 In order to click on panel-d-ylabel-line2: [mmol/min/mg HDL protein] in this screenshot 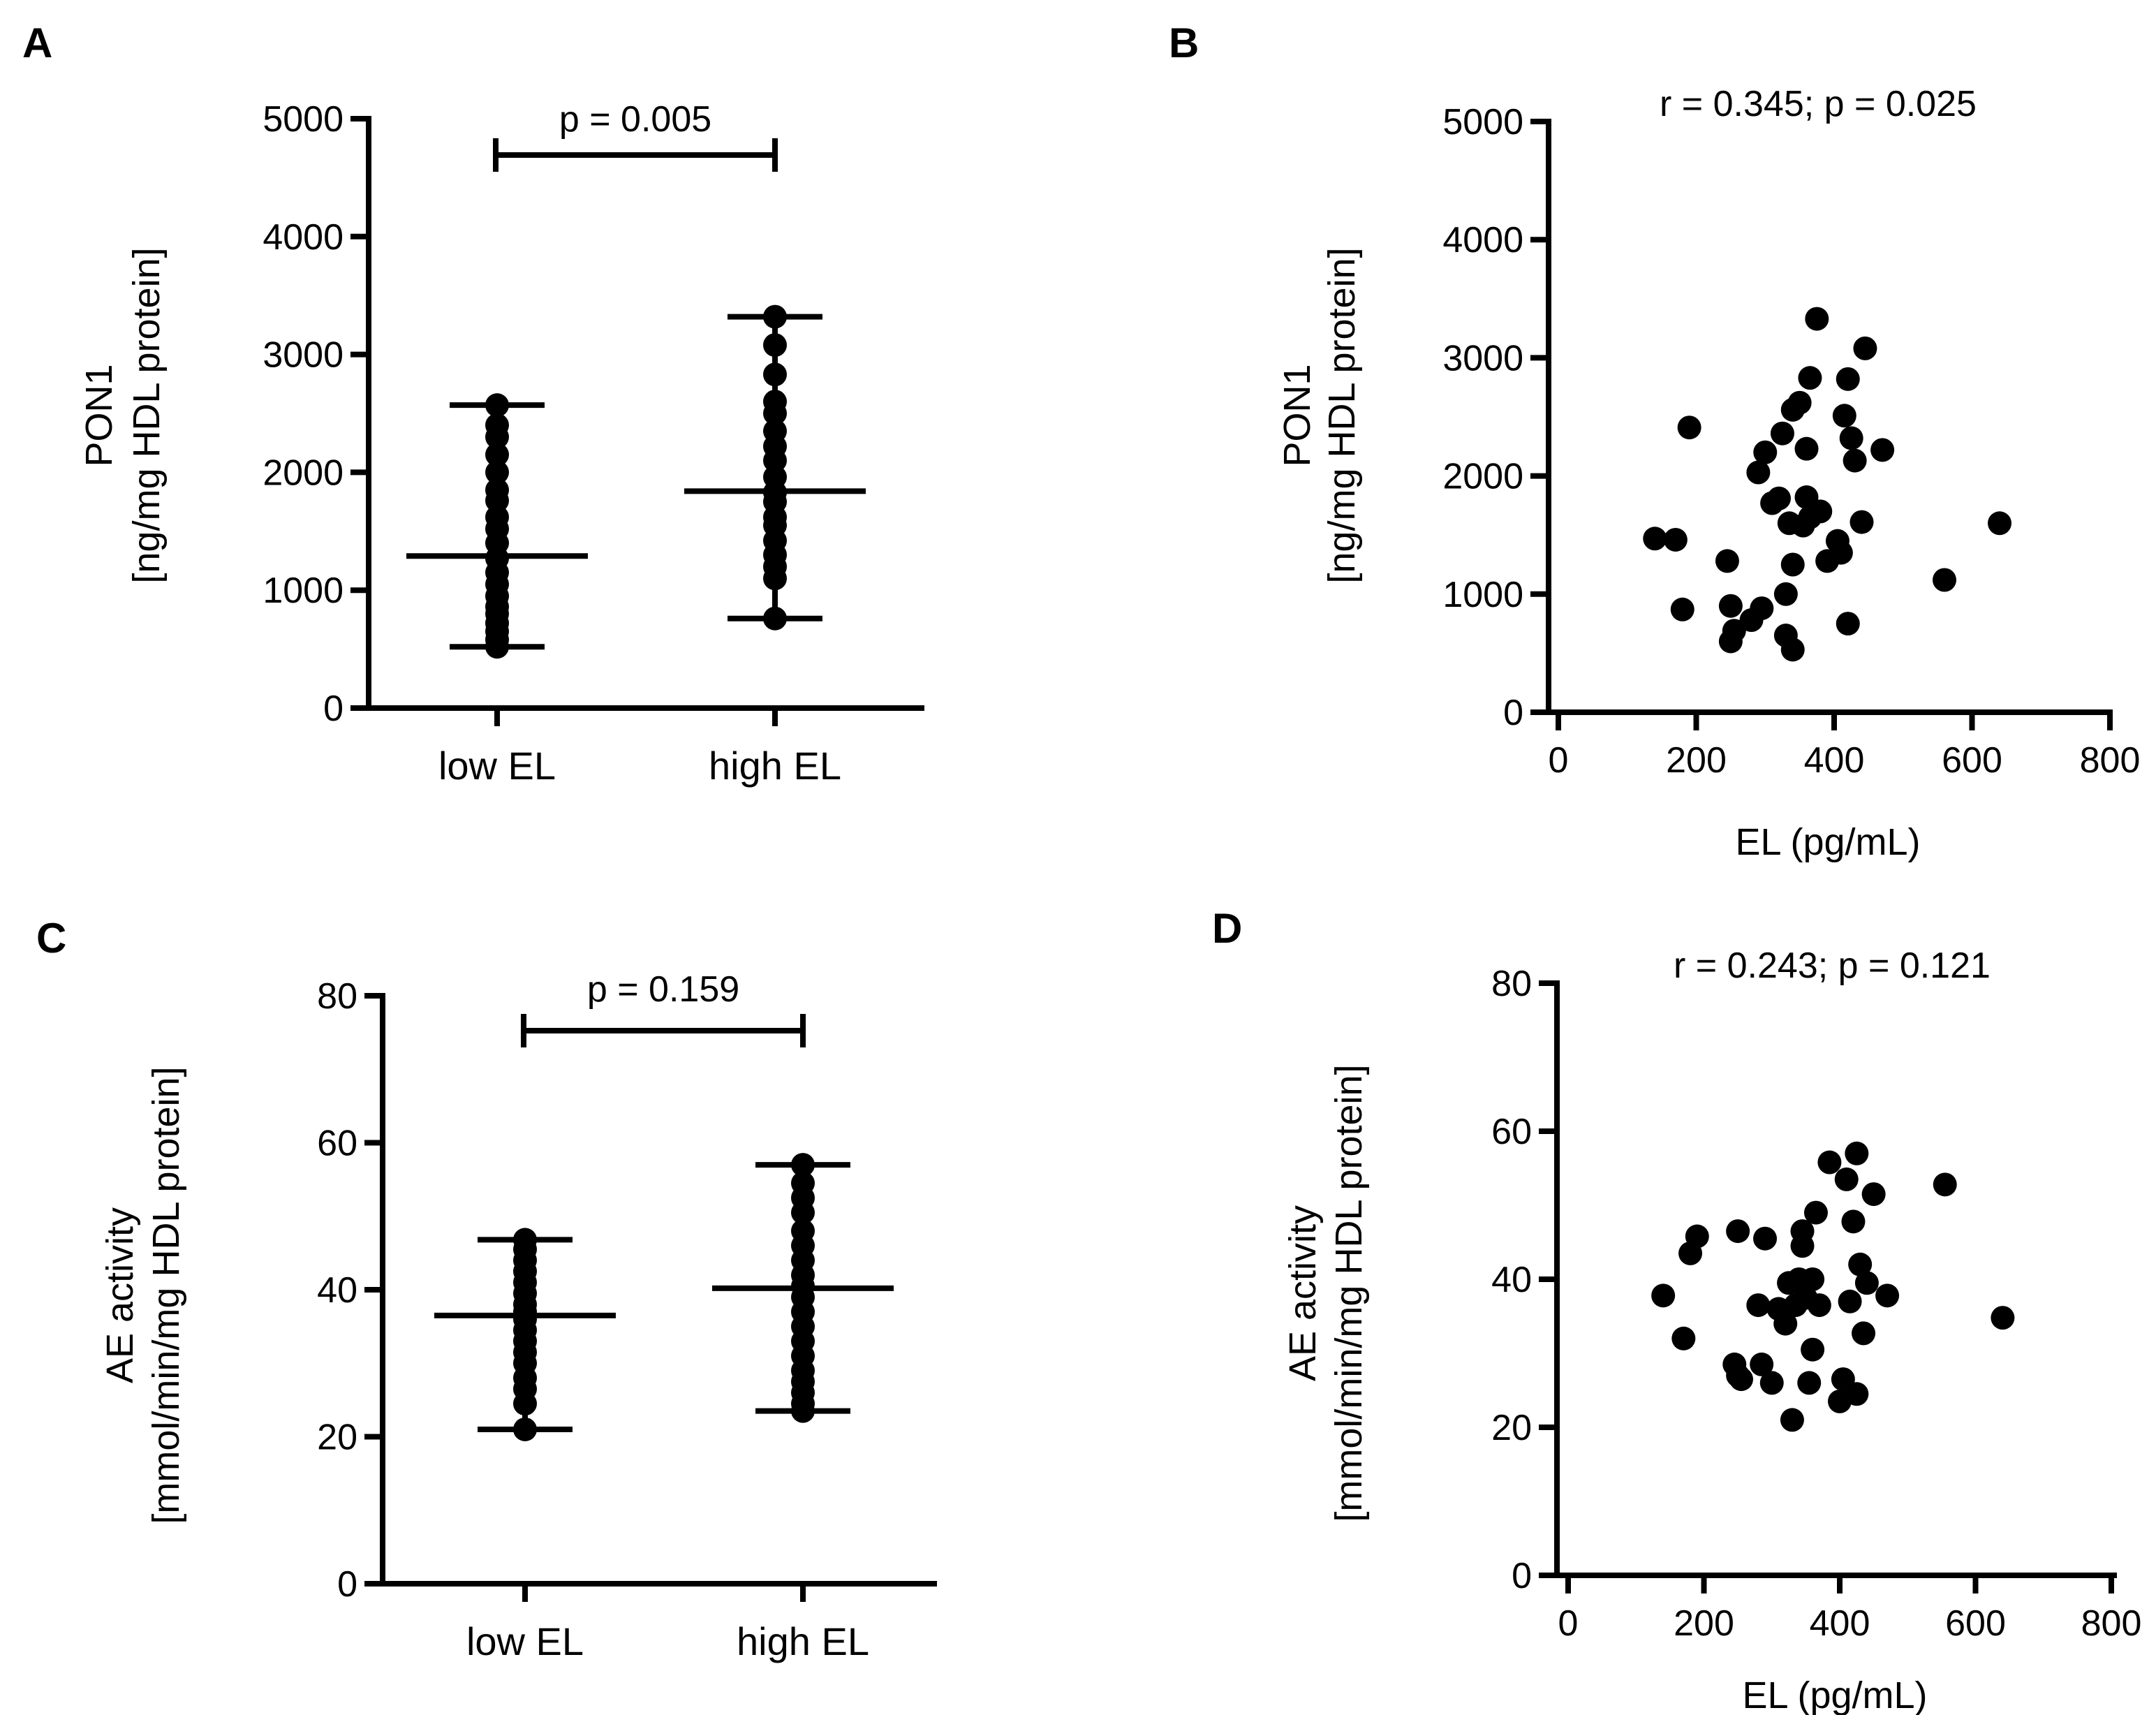, I will do `click(1349, 1293)`.